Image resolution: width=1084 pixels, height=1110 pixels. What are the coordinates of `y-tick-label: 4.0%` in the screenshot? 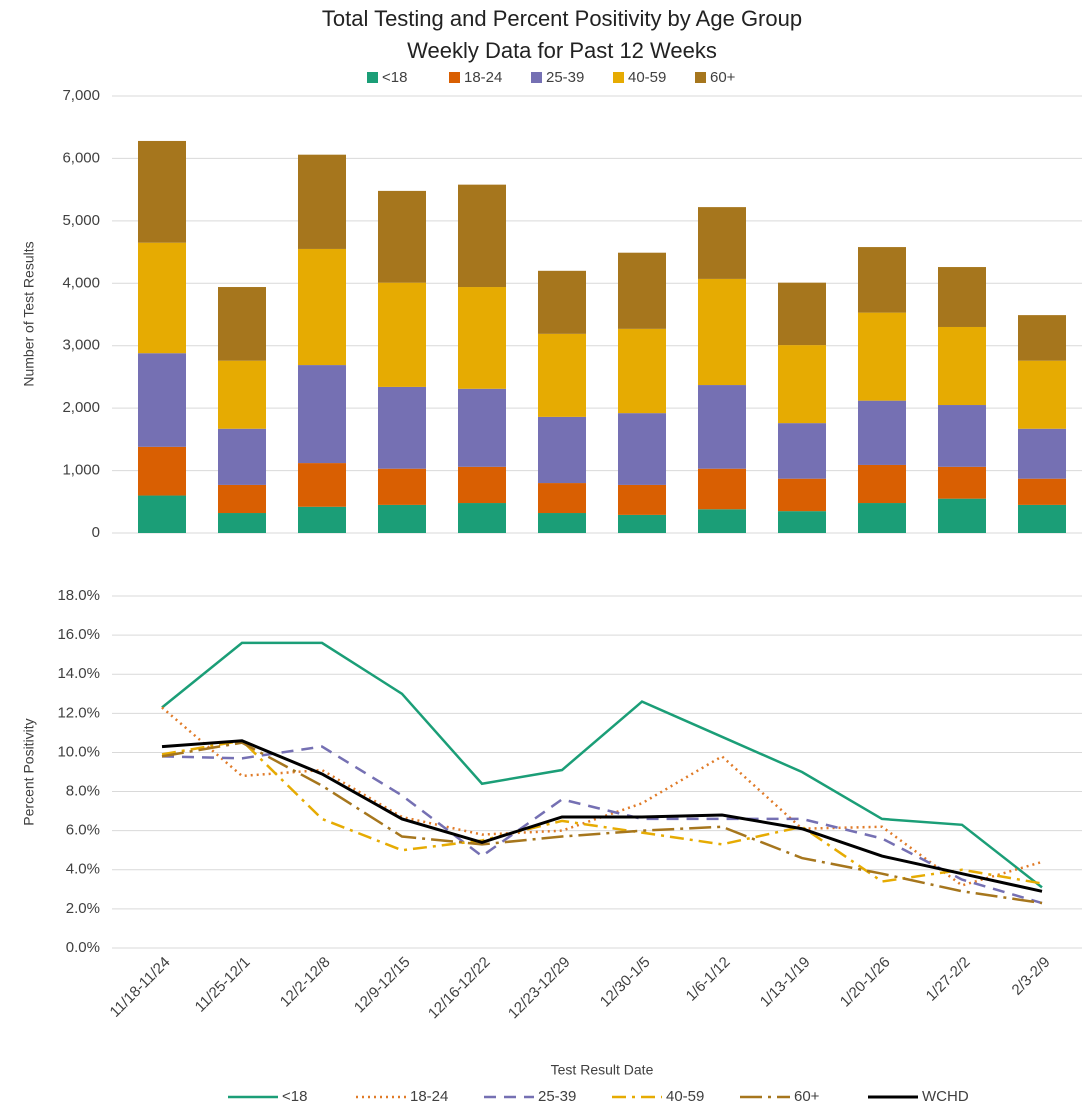 It's located at (83, 869).